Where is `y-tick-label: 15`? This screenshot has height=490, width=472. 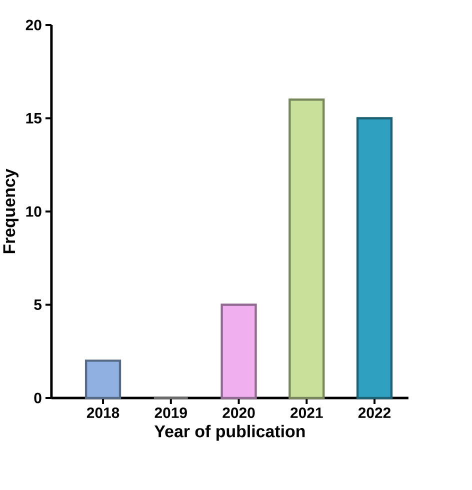 y-tick-label: 15 is located at coordinates (34, 118).